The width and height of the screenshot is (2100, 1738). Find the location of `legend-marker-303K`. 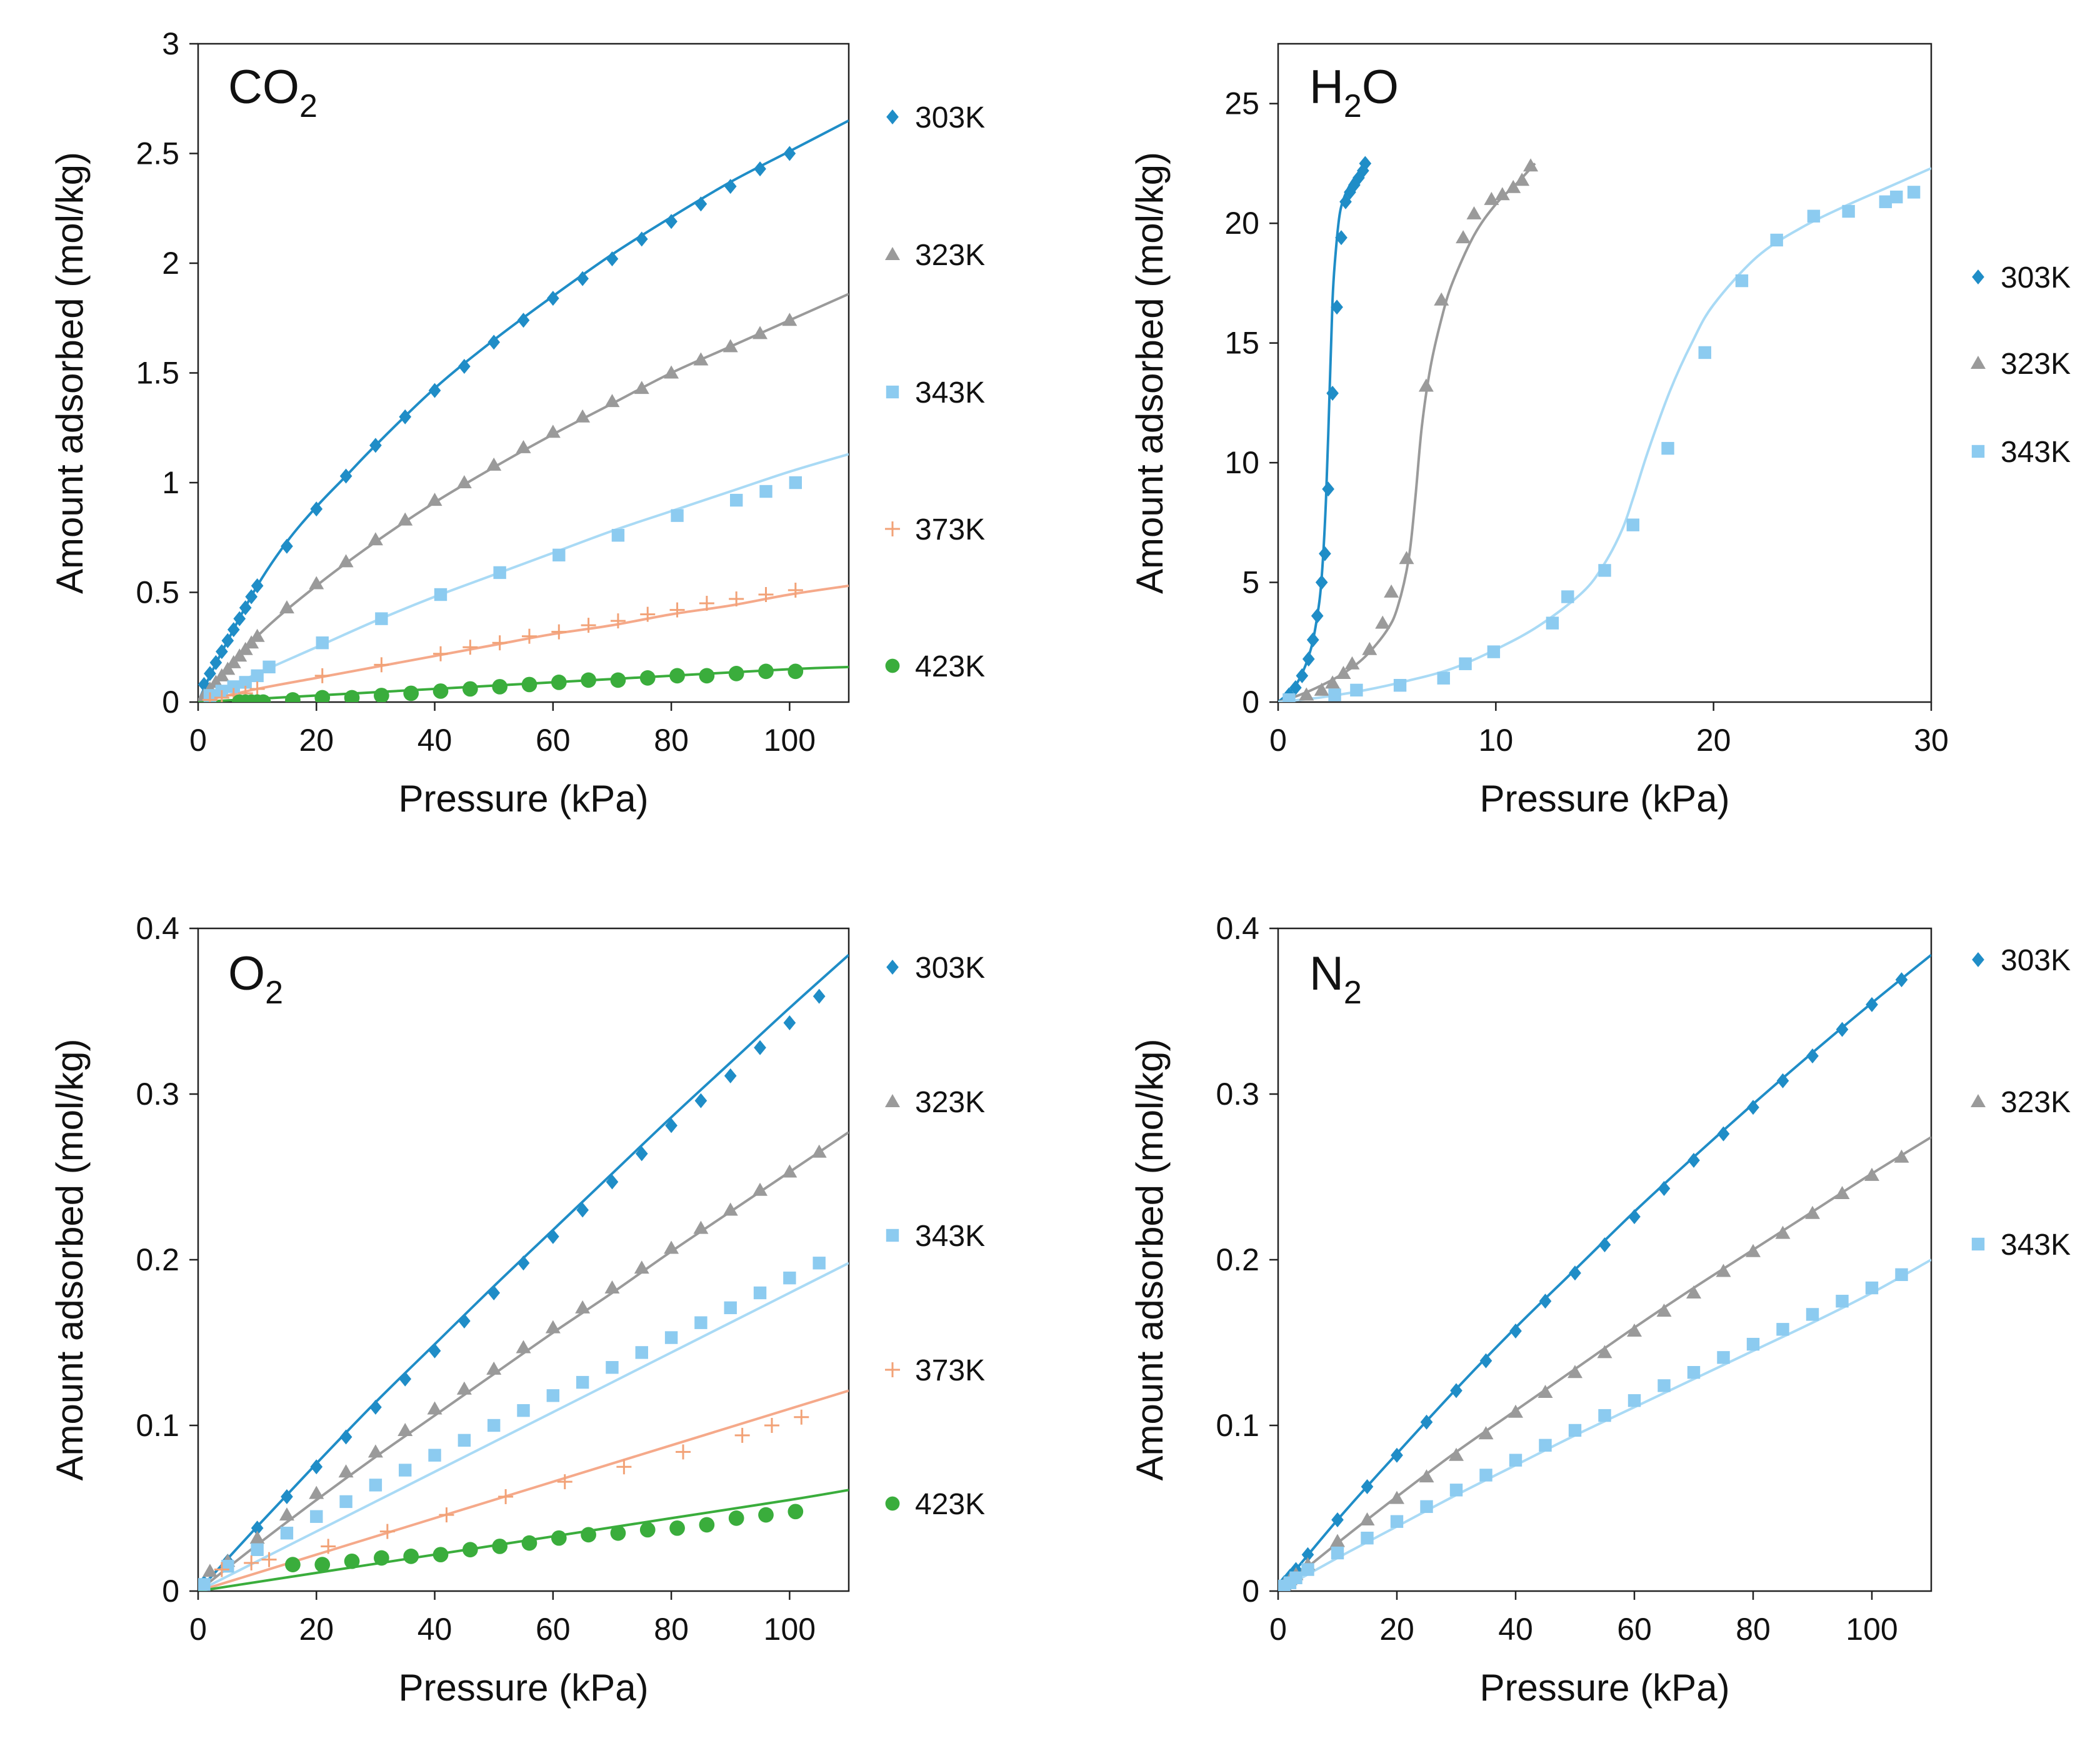

legend-marker-303K is located at coordinates (1978, 960).